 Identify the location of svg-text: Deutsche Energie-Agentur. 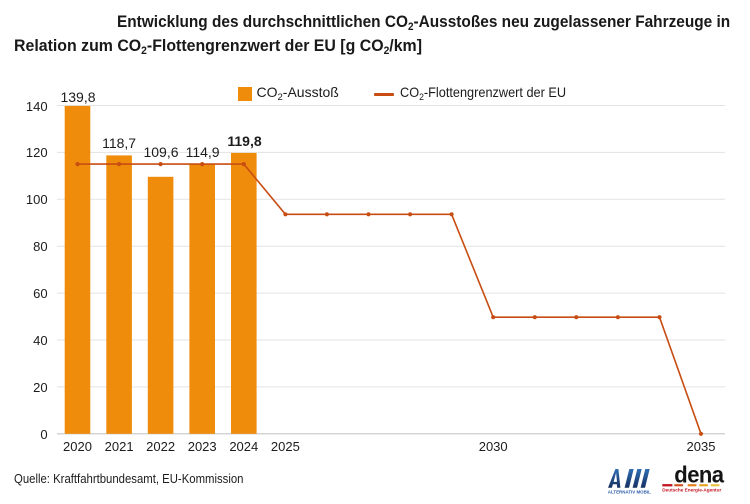
(691, 491).